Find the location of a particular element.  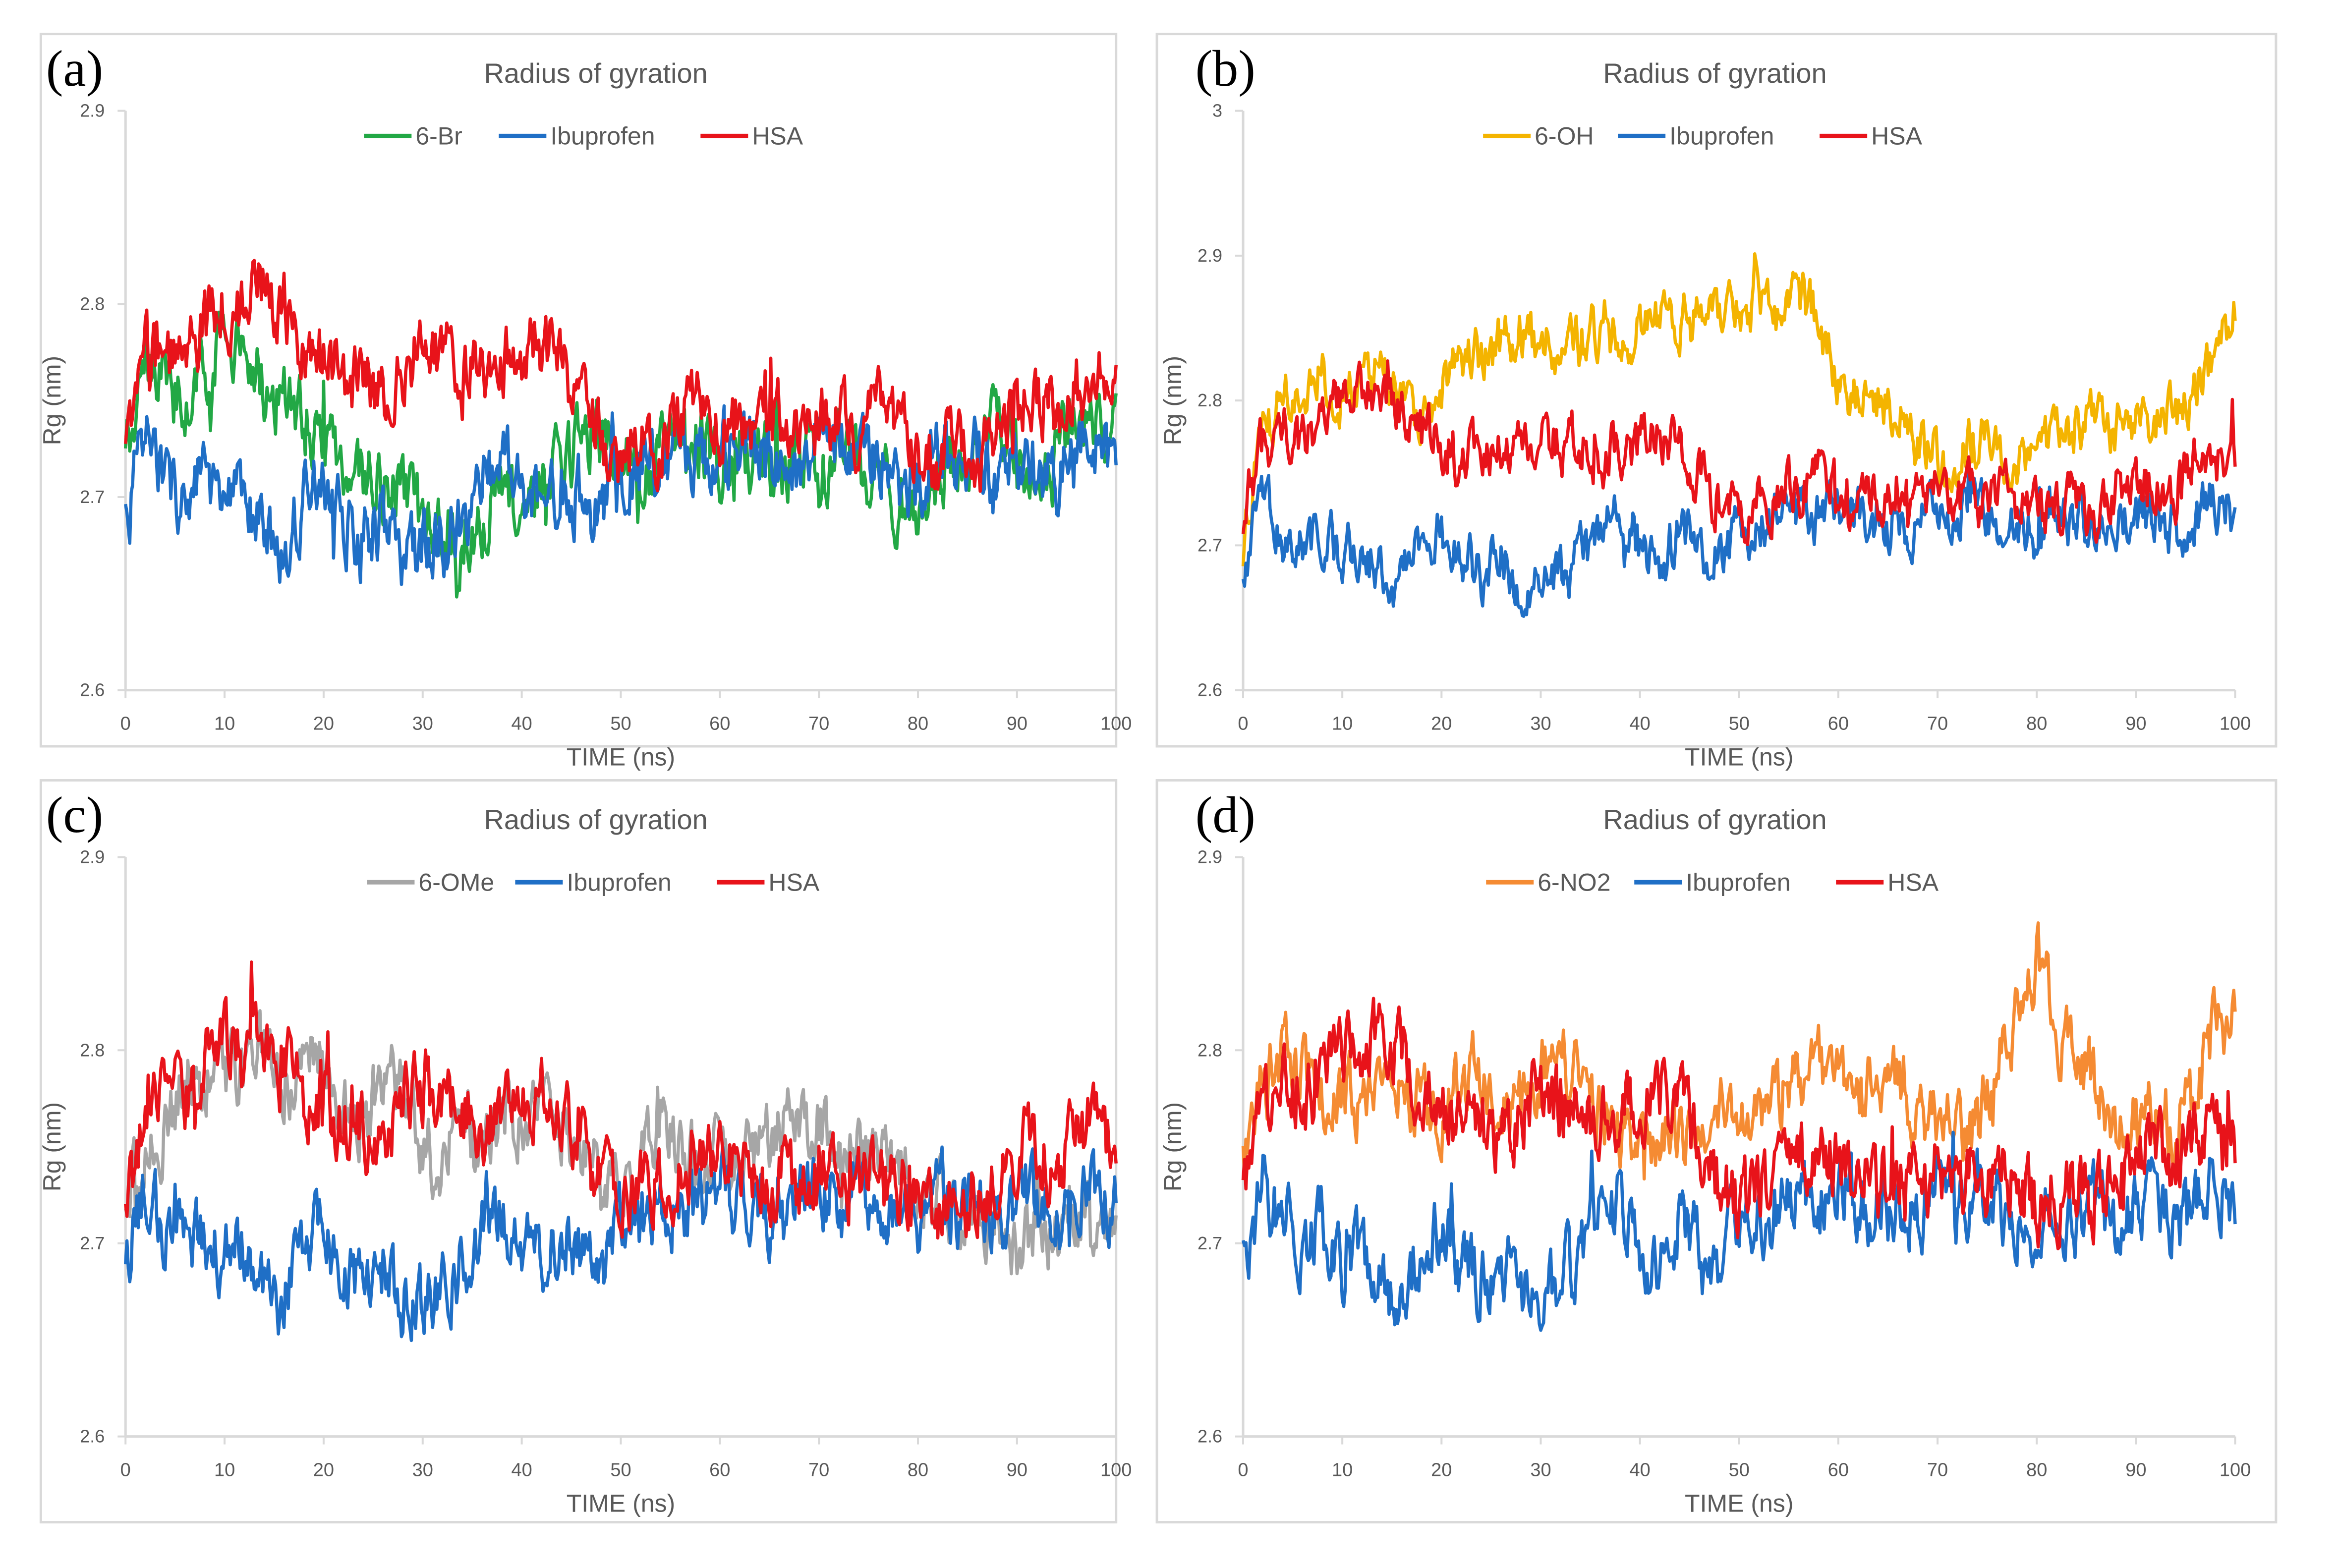

legend: 6-Br Ibuprofen HSA is located at coordinates (583, 136).